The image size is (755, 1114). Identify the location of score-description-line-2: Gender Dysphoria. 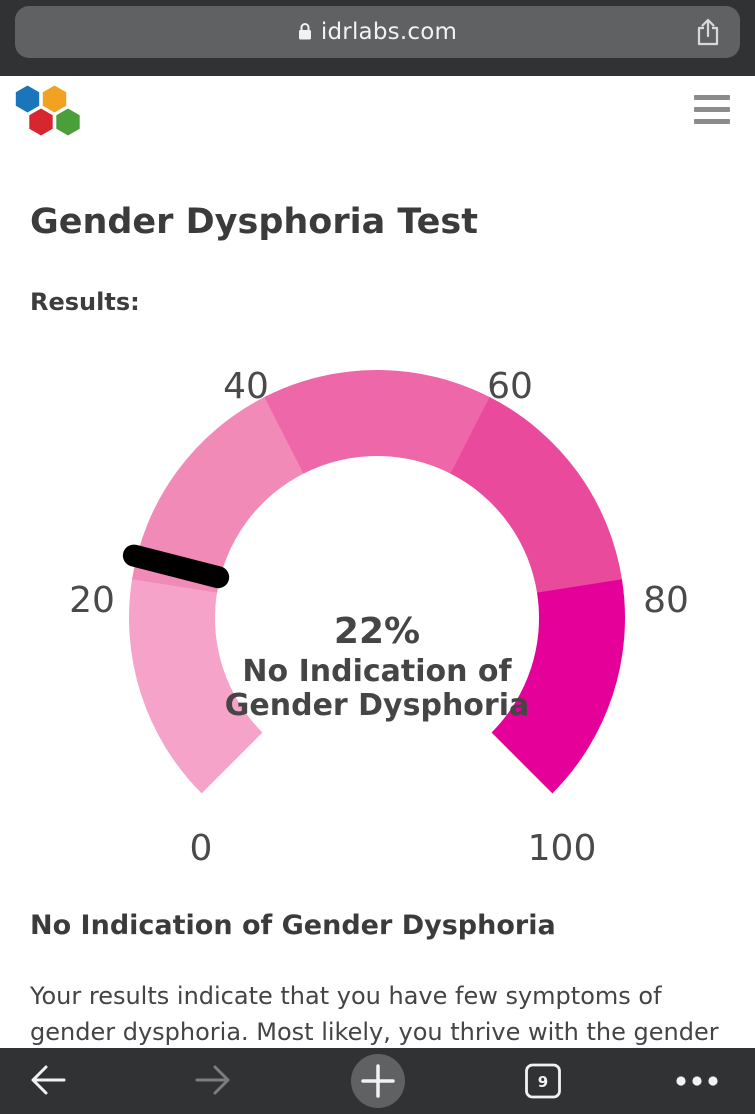
(377, 705).